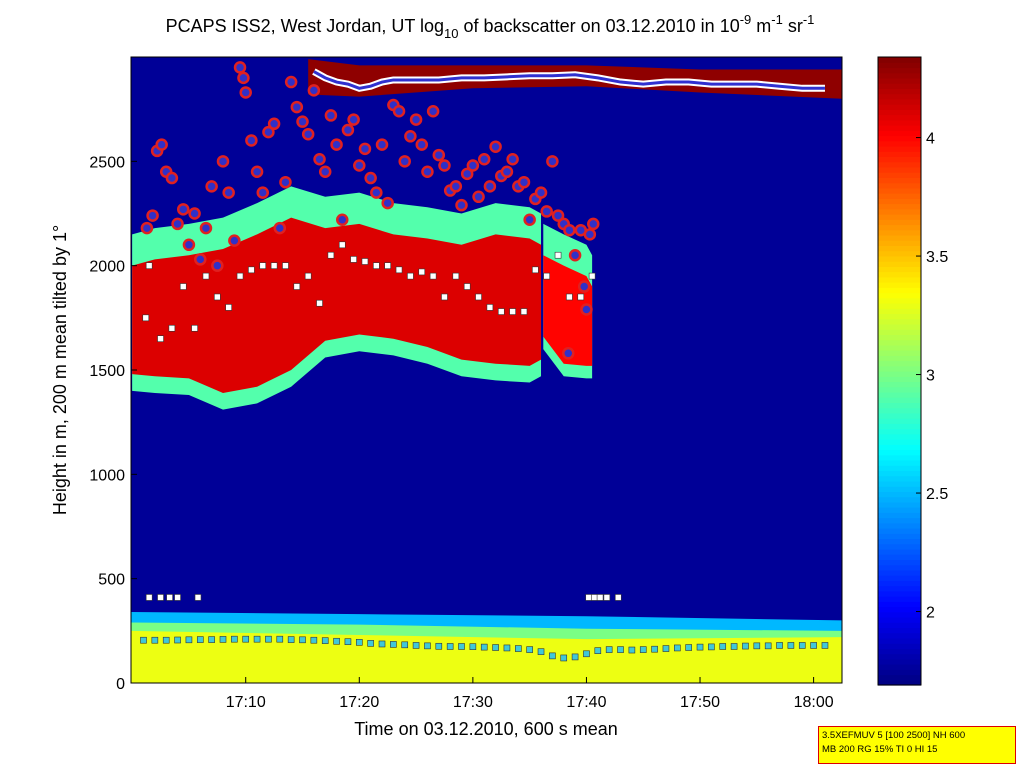  What do you see at coordinates (107, 475) in the screenshot?
I see `y-tick-label: 1000` at bounding box center [107, 475].